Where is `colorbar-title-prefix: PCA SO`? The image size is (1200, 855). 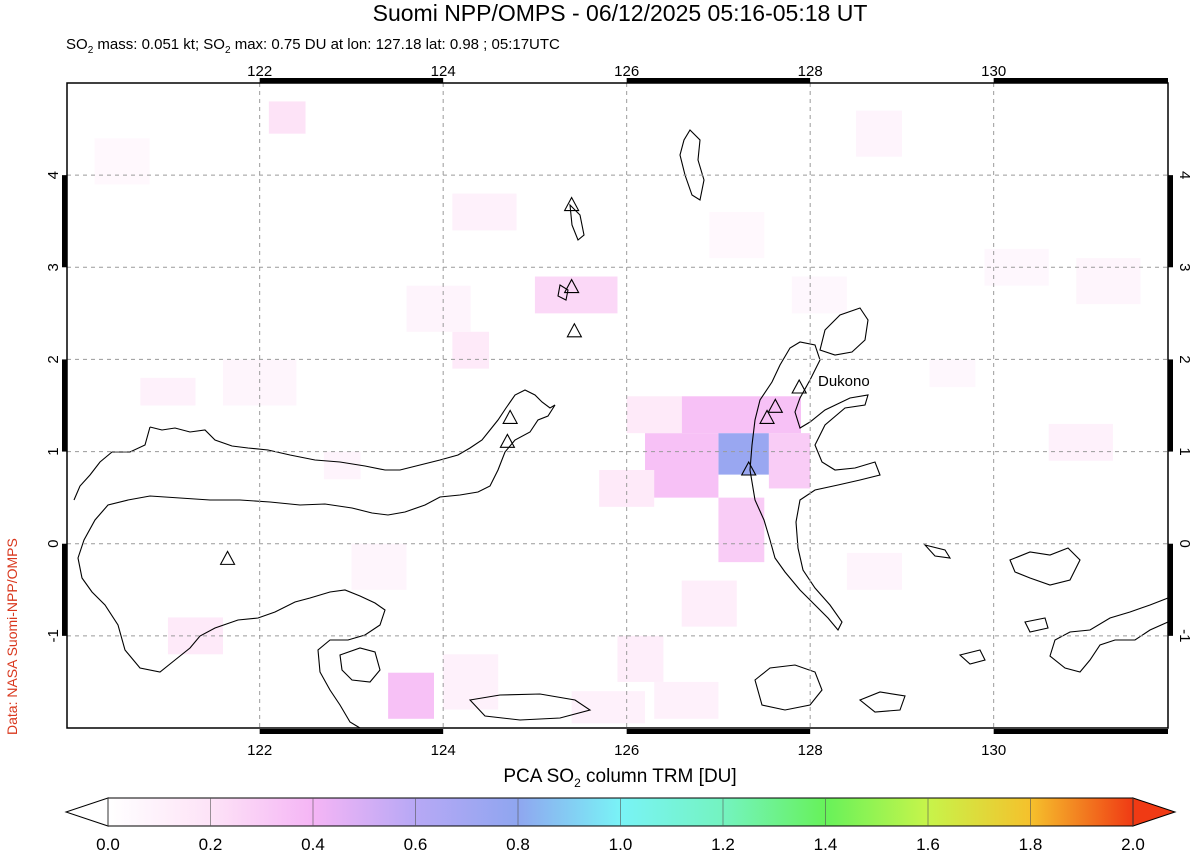 colorbar-title-prefix: PCA SO is located at coordinates (539, 776).